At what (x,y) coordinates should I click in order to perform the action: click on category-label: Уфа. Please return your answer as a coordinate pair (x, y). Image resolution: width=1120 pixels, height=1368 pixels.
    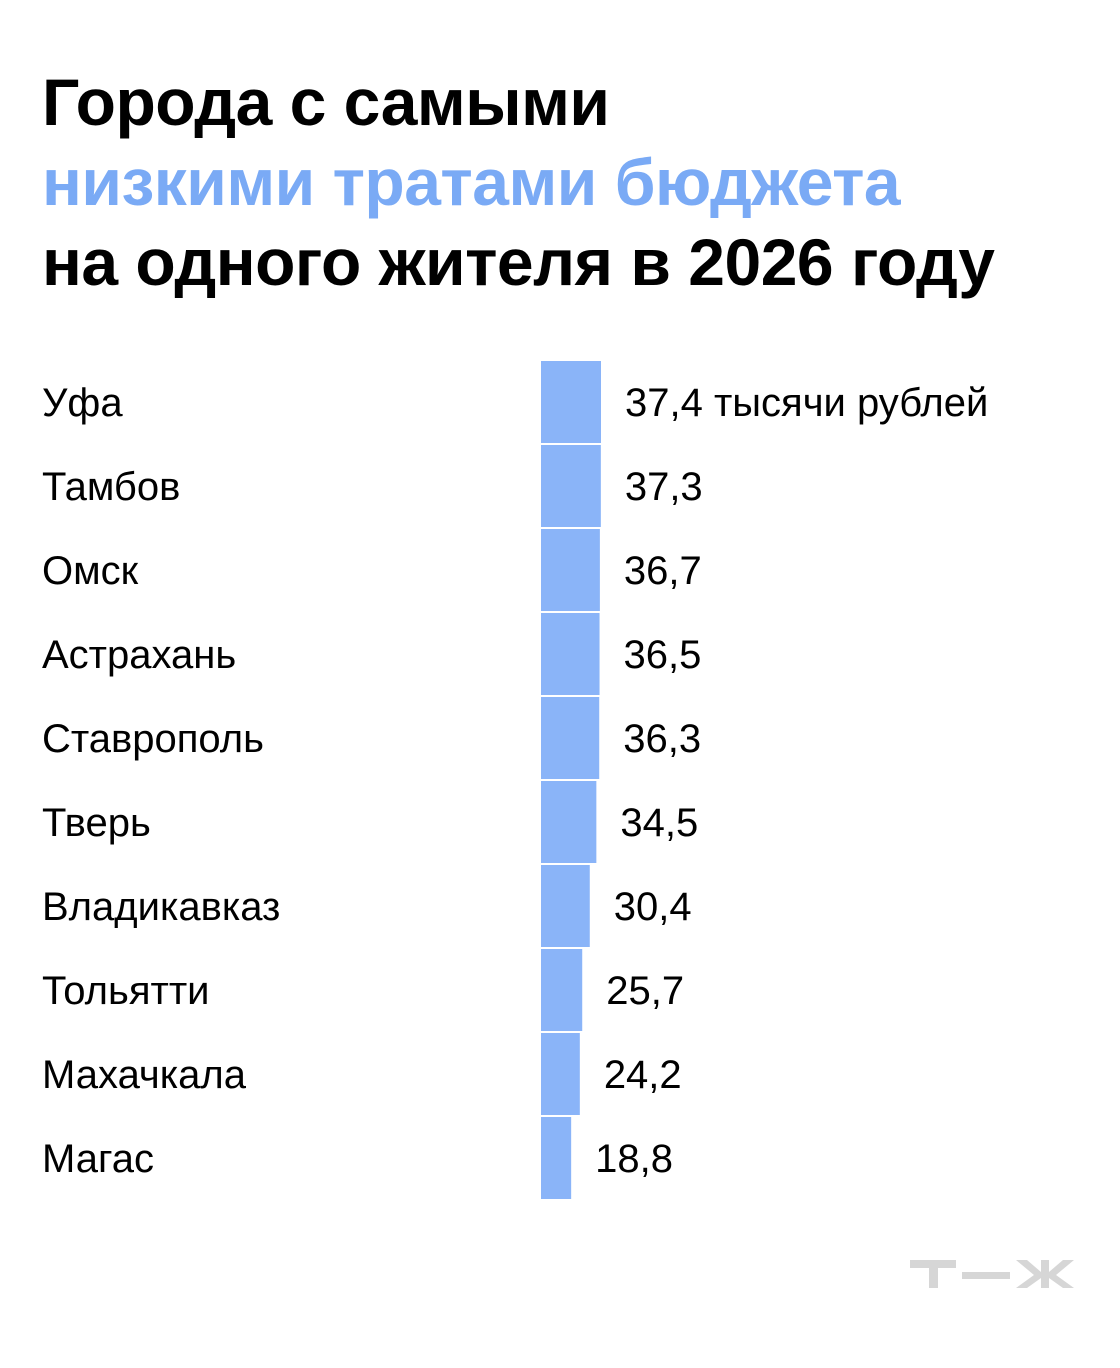
    Looking at the image, I should click on (82, 403).